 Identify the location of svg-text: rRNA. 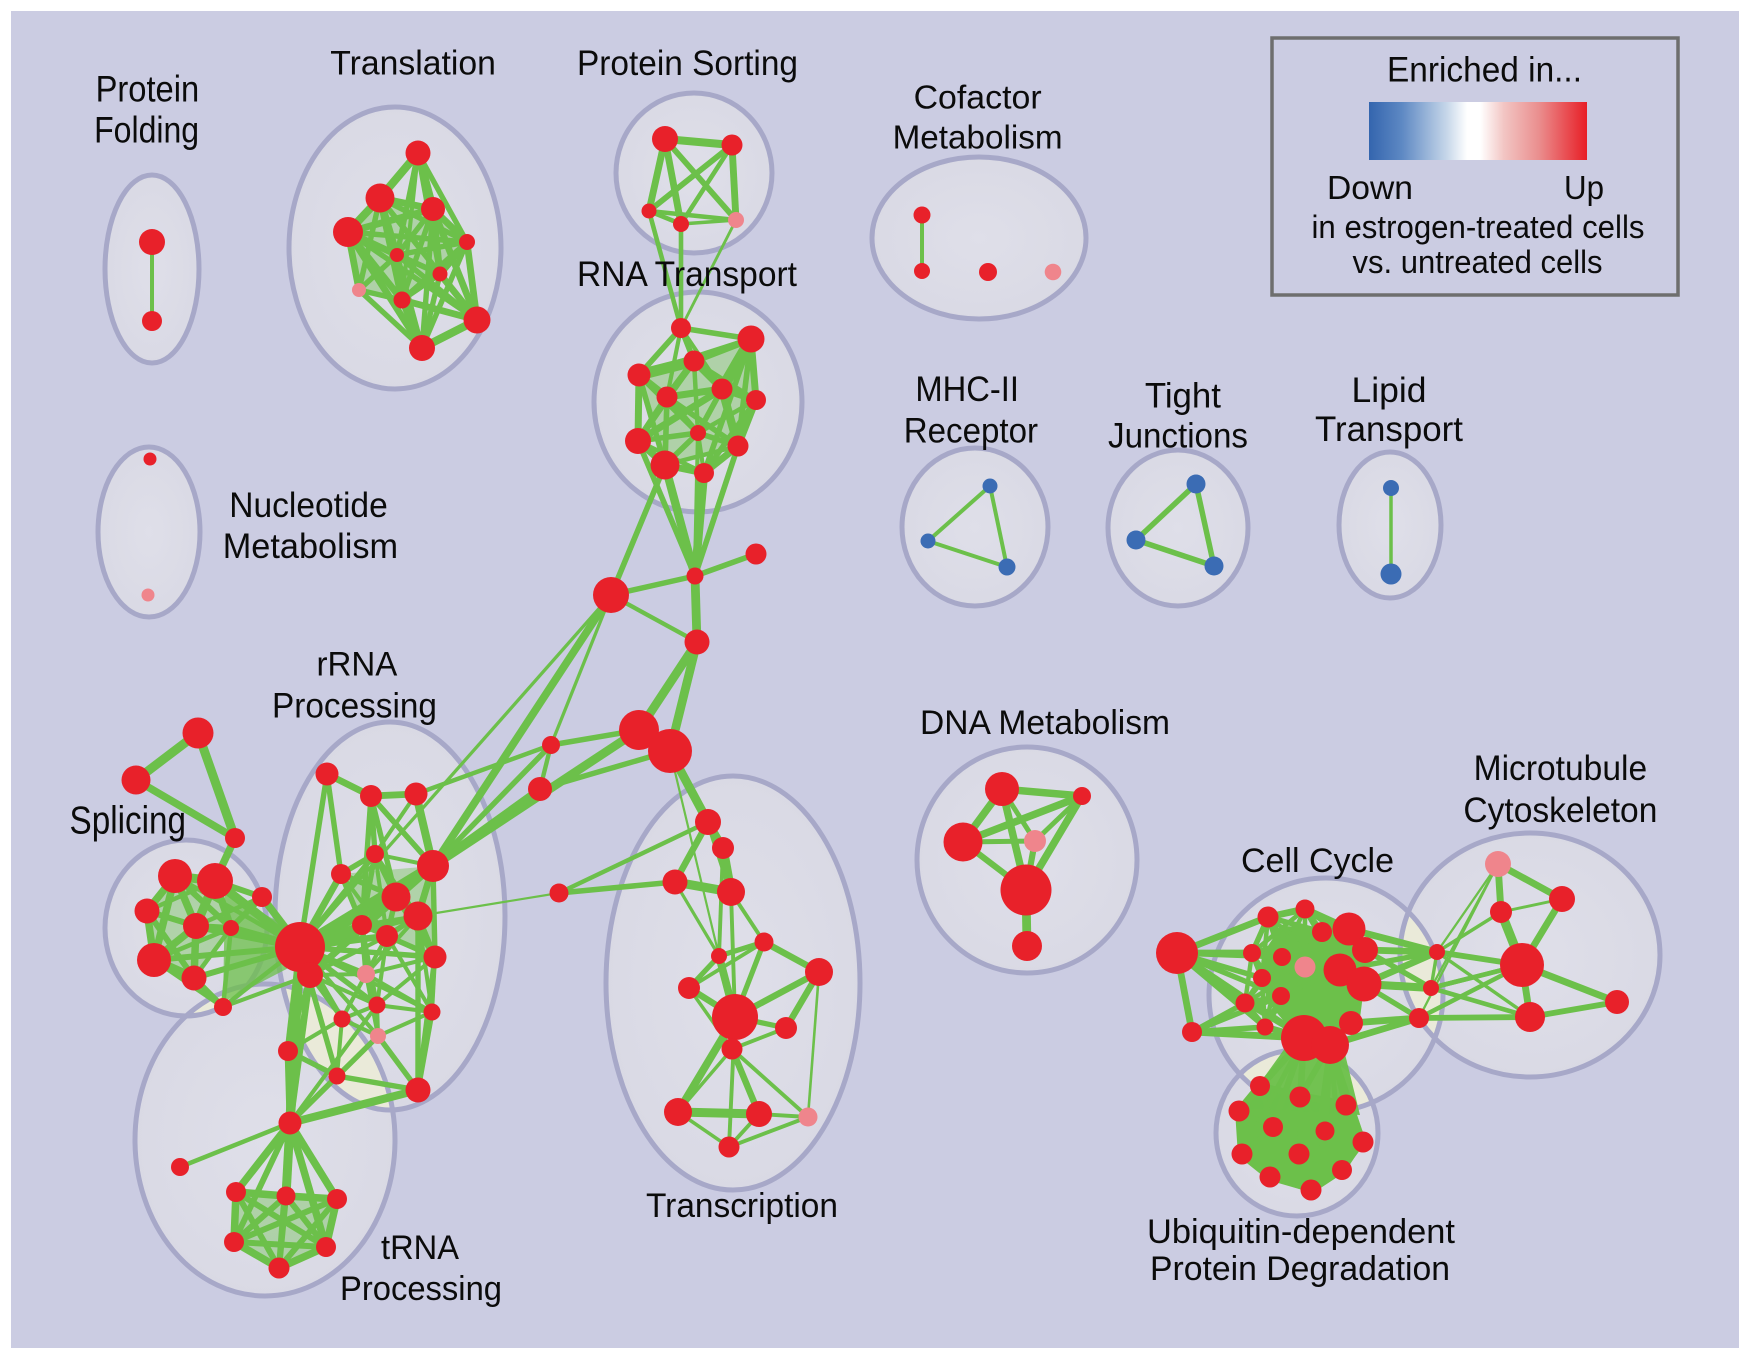
(357, 665).